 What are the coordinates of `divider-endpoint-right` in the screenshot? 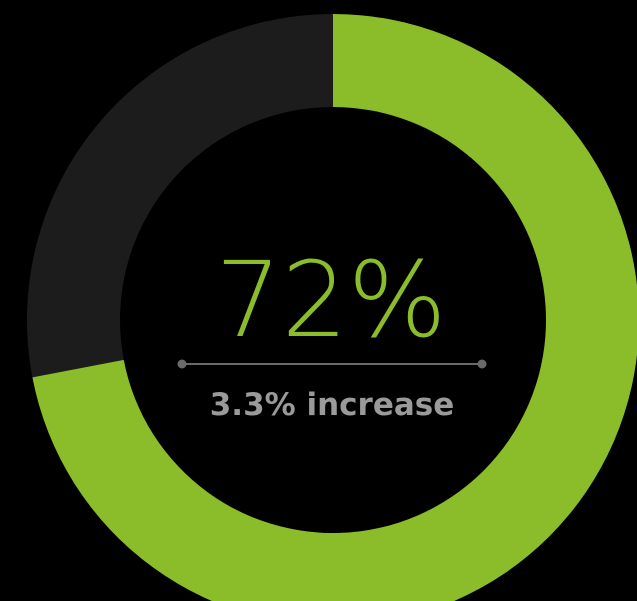 It's located at (482, 364).